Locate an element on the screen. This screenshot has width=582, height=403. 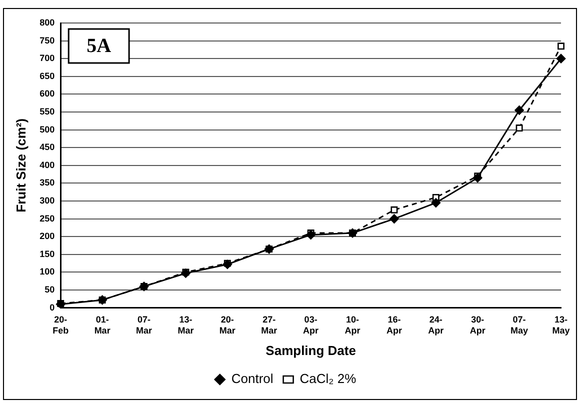
x-tick-label: 13-Mar is located at coordinates (186, 325).